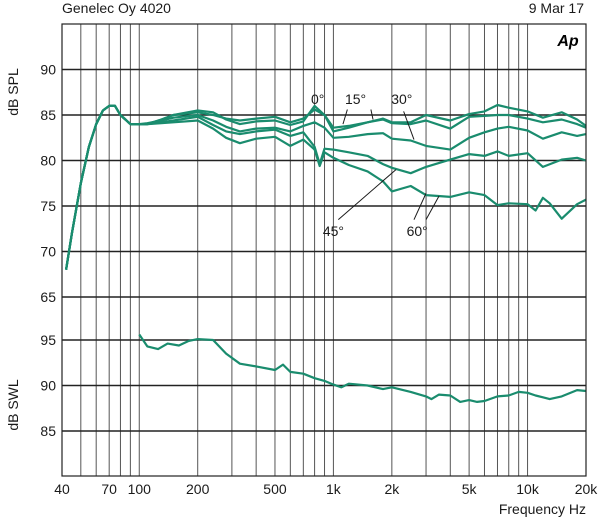  Describe the element at coordinates (13, 92) in the screenshot. I see `spl-axis-label: dB SPL` at that location.